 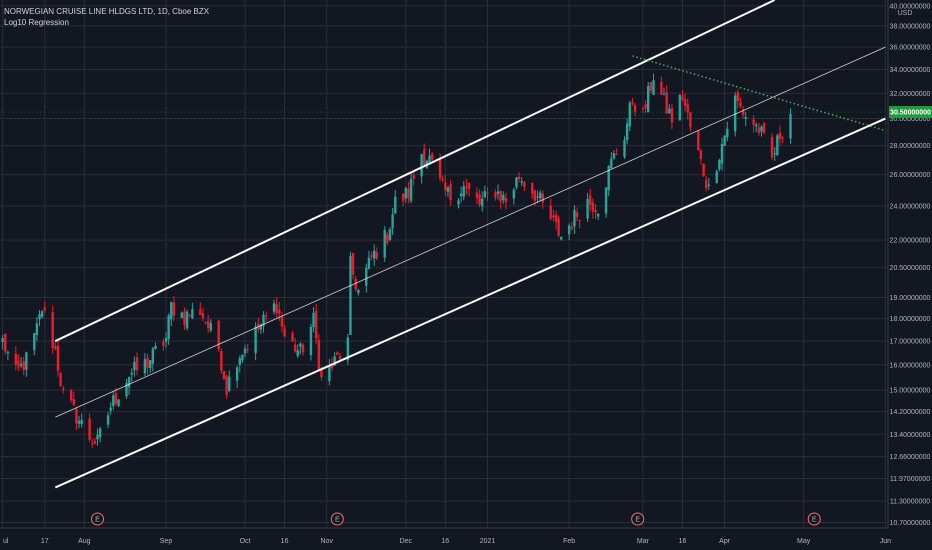 I want to click on earnings-label: E, so click(x=337, y=520).